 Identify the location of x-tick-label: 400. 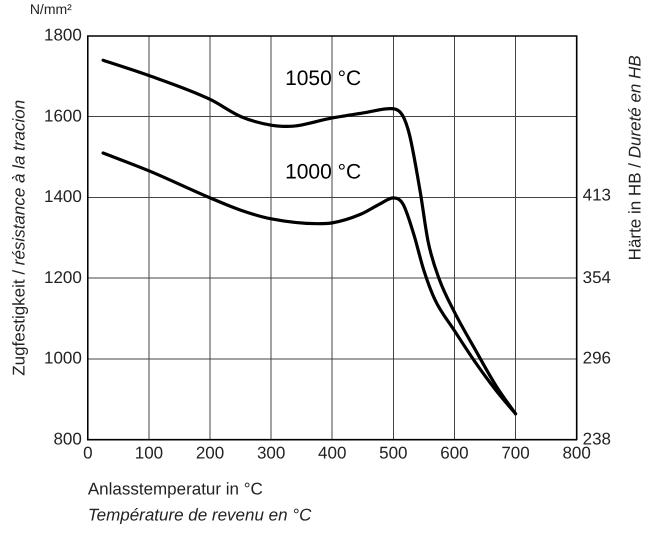
(332, 452).